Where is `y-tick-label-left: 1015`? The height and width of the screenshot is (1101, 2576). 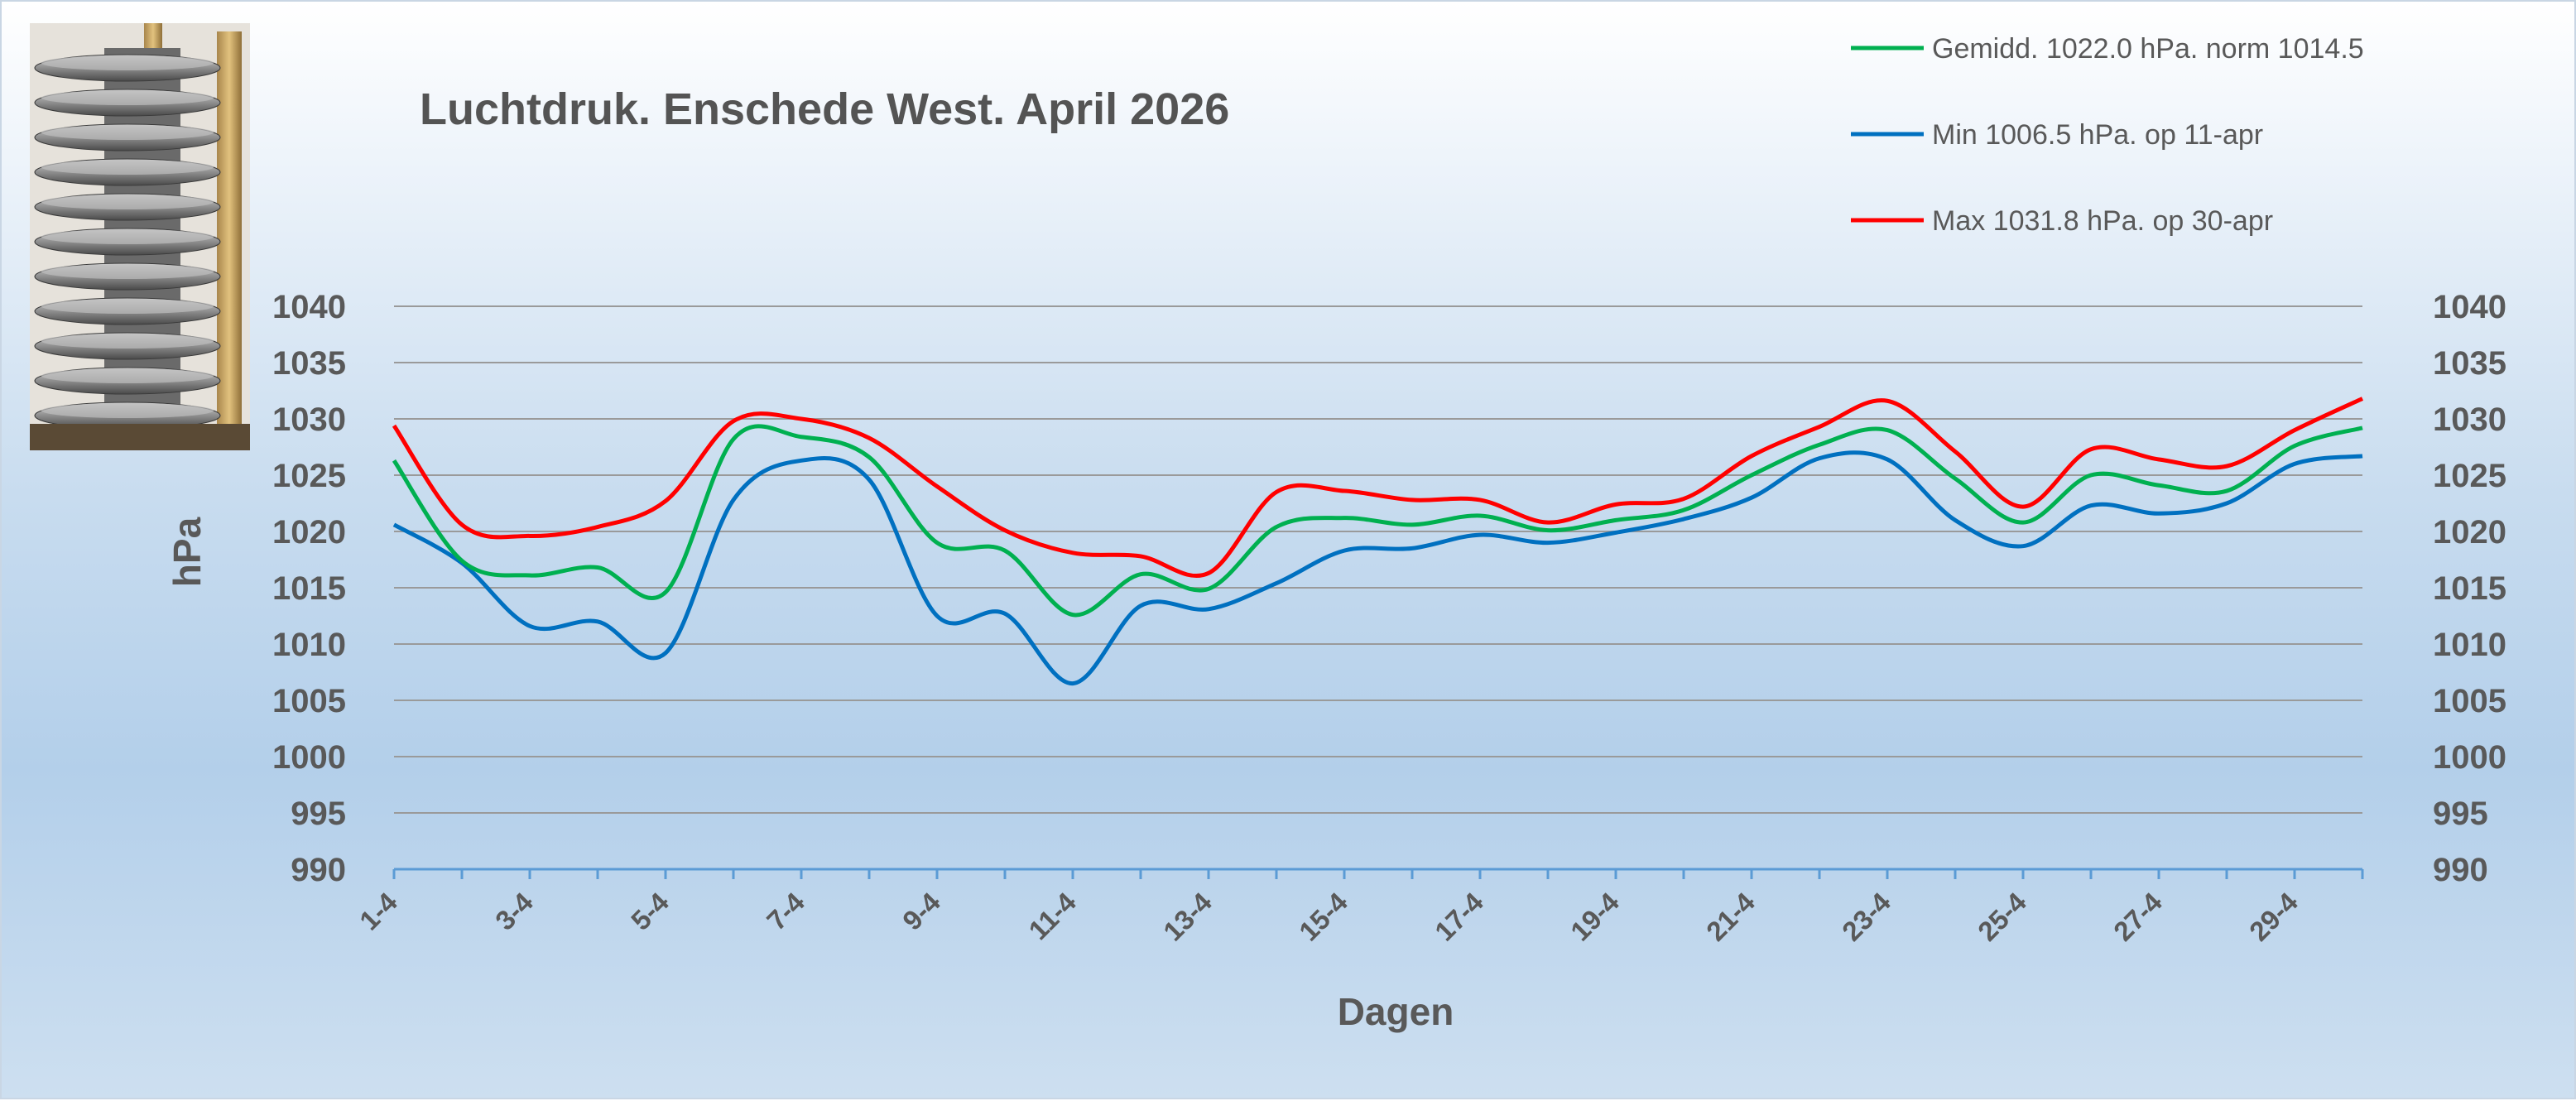
y-tick-label-left: 1015 is located at coordinates (309, 588).